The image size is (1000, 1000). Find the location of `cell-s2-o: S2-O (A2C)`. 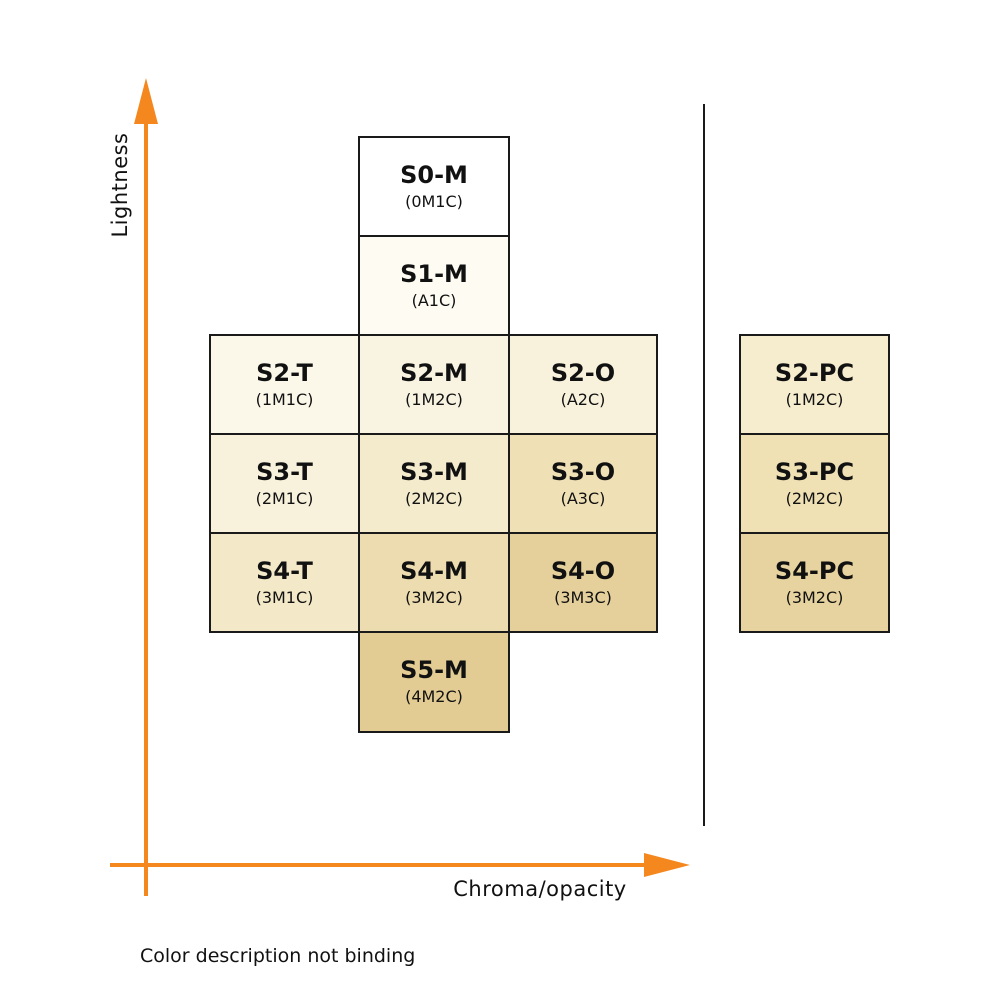

cell-s2-o: S2-O (A2C) is located at coordinates (583, 384).